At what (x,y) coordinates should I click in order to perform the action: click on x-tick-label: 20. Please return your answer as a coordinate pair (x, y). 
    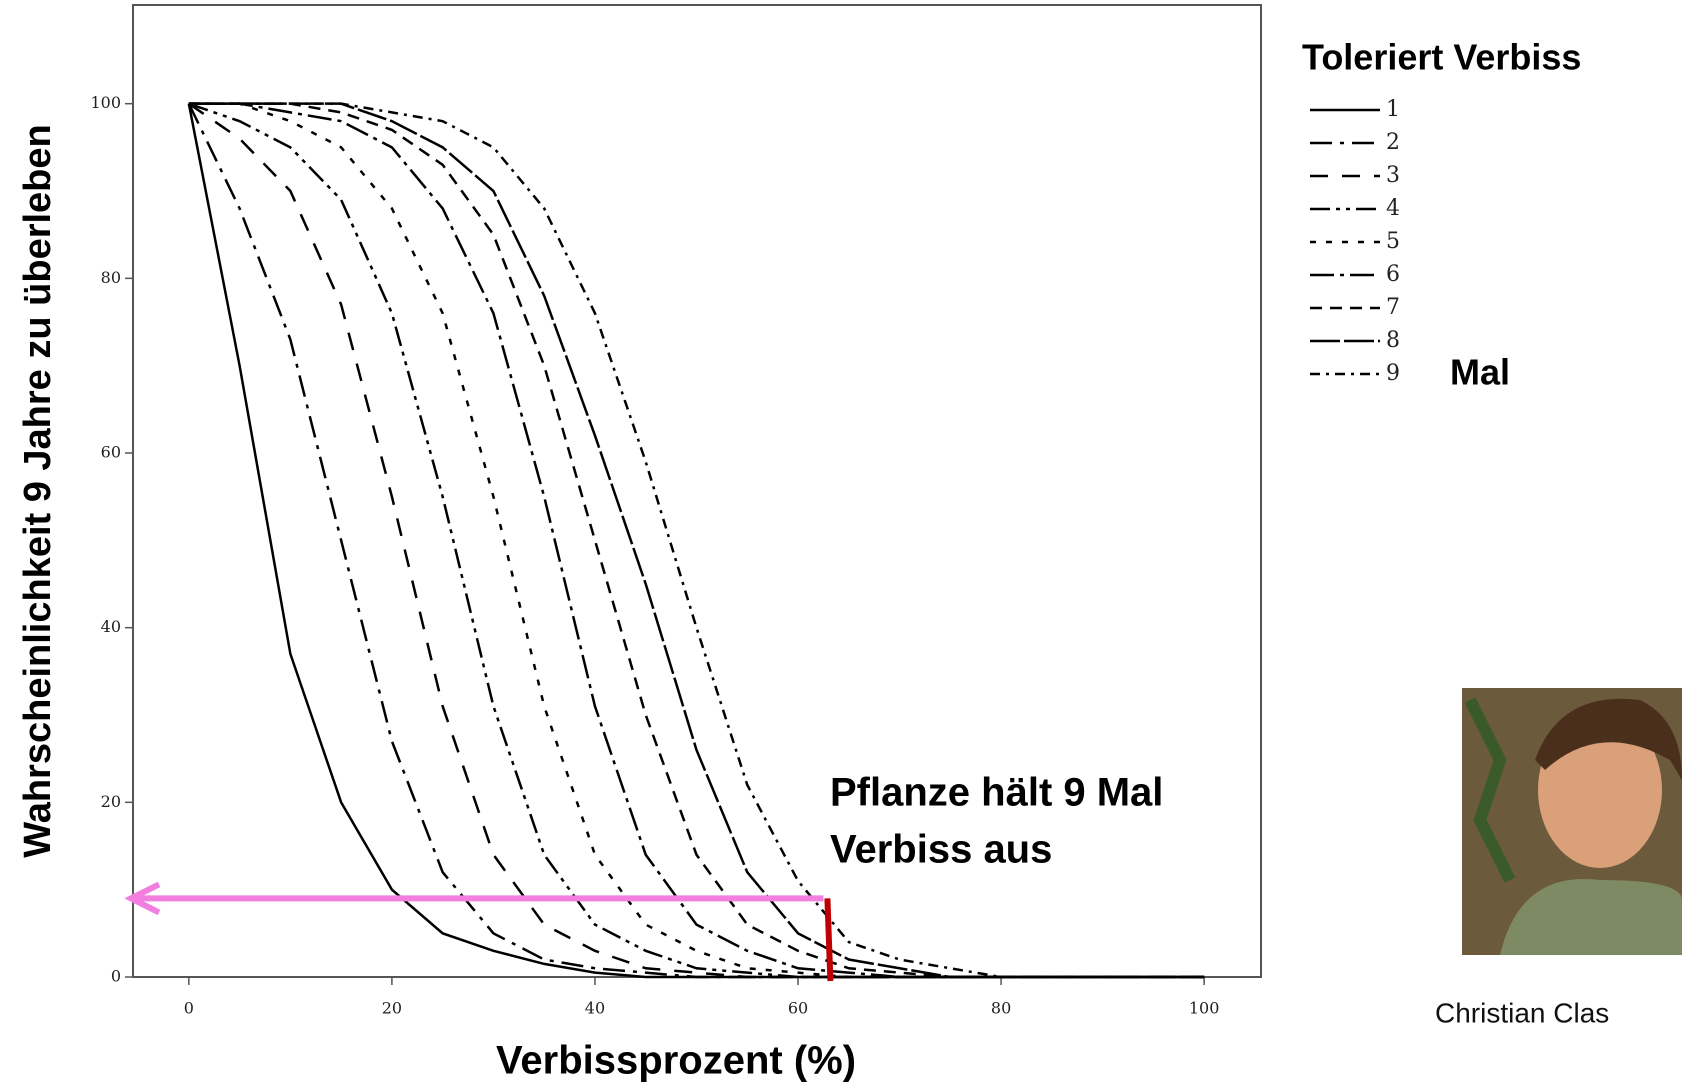
    Looking at the image, I should click on (392, 1008).